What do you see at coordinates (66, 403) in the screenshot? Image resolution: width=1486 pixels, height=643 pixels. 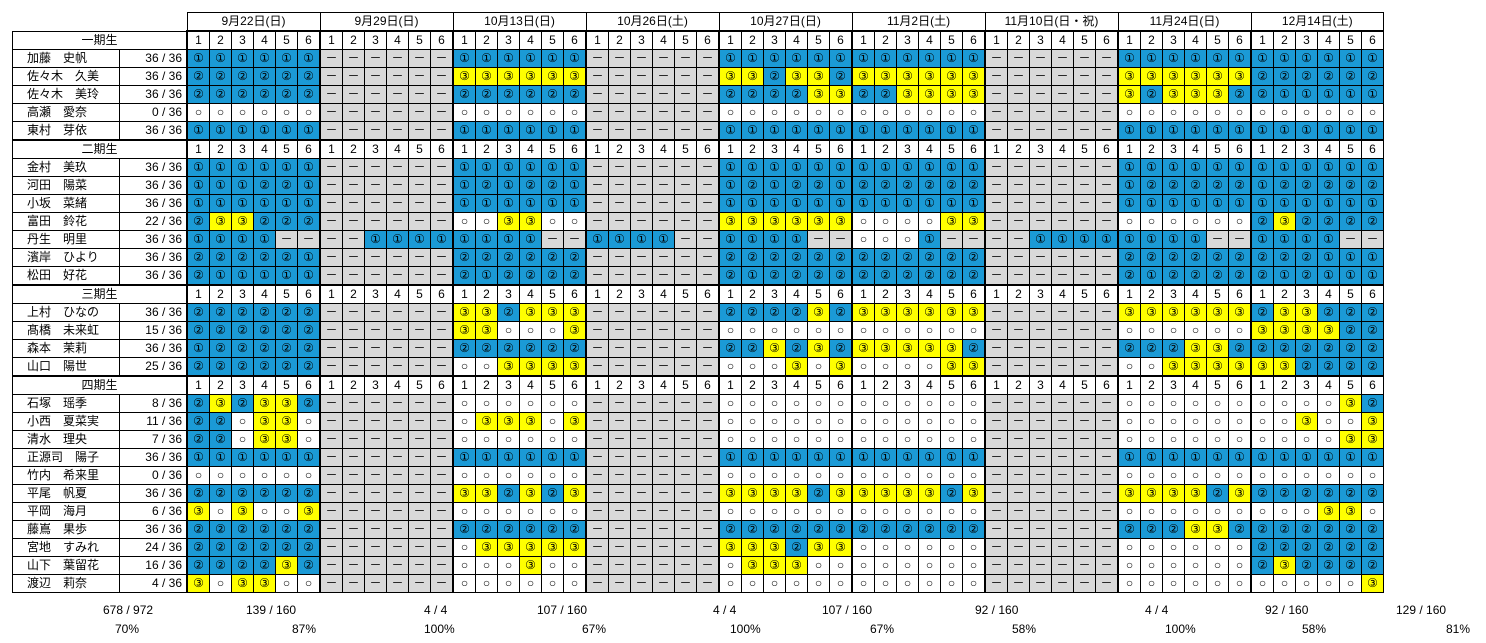 I see `member-name: 石塚 瑶季` at bounding box center [66, 403].